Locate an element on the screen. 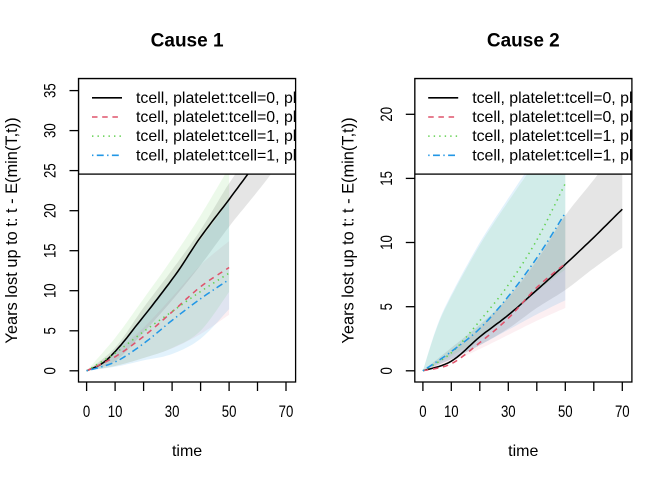 The height and width of the screenshot is (480, 672). svg-text: 35 is located at coordinates (50, 90).